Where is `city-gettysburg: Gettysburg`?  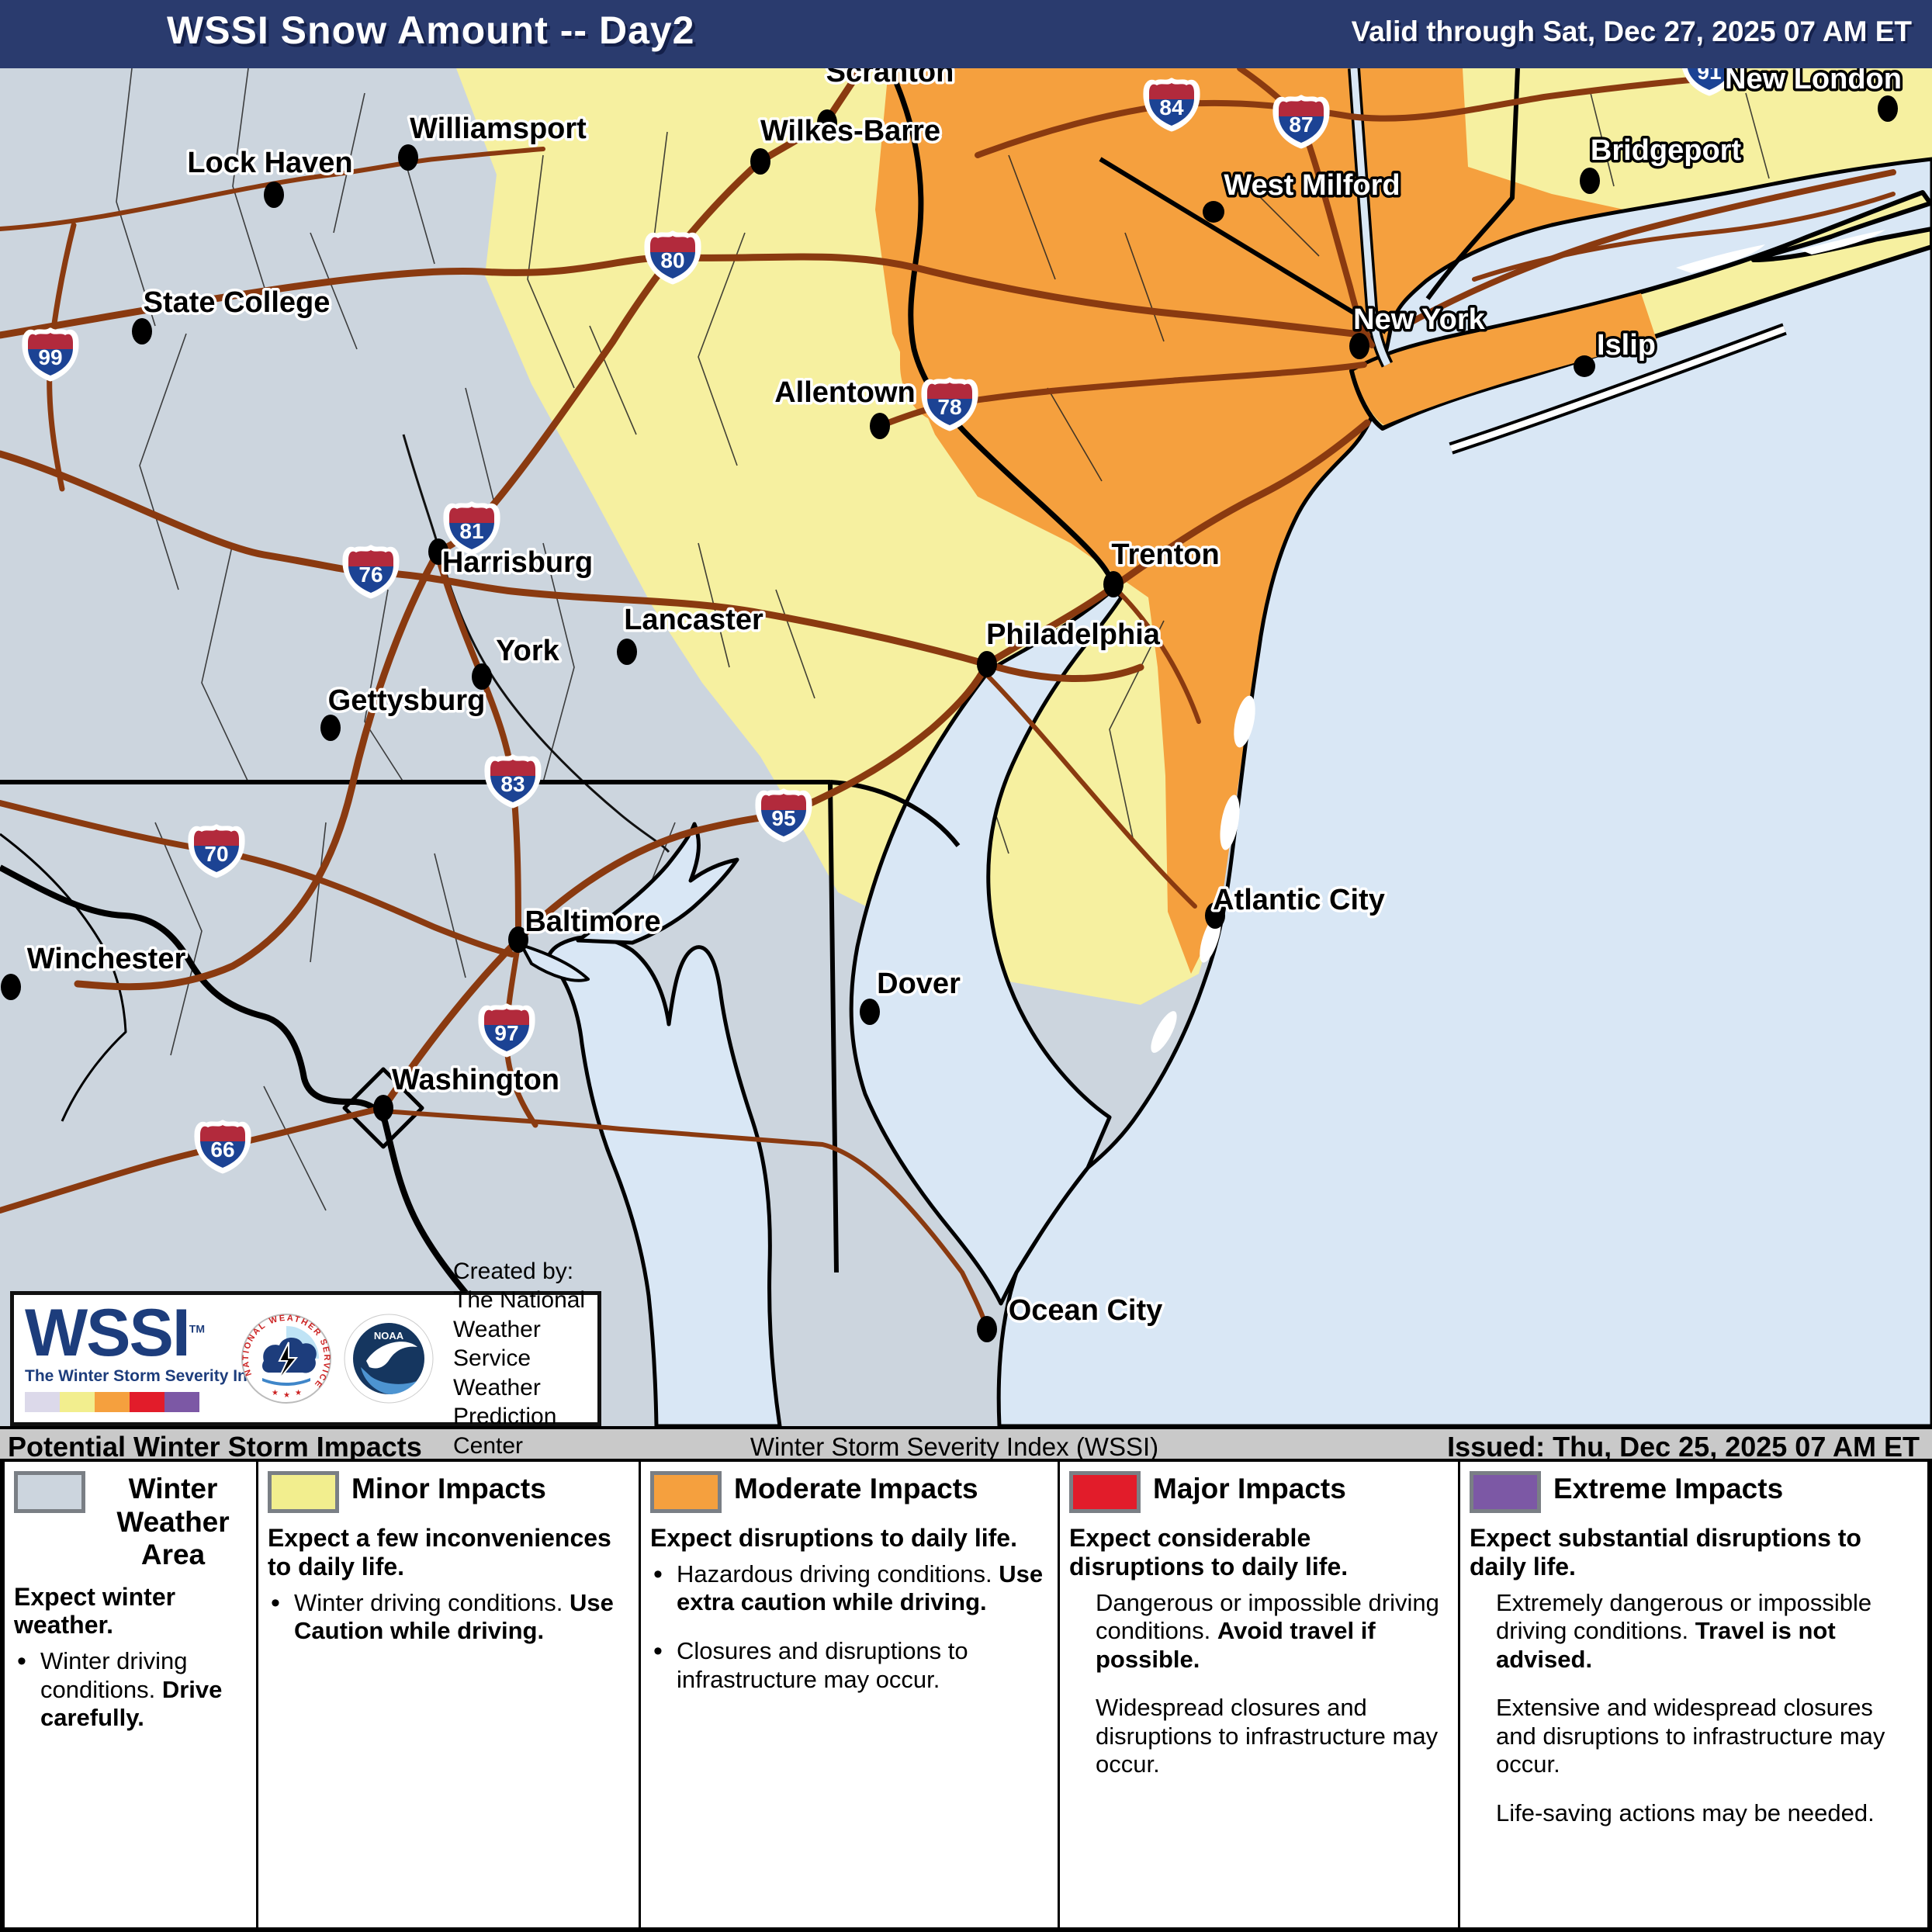
city-gettysburg: Gettysburg is located at coordinates (404, 711).